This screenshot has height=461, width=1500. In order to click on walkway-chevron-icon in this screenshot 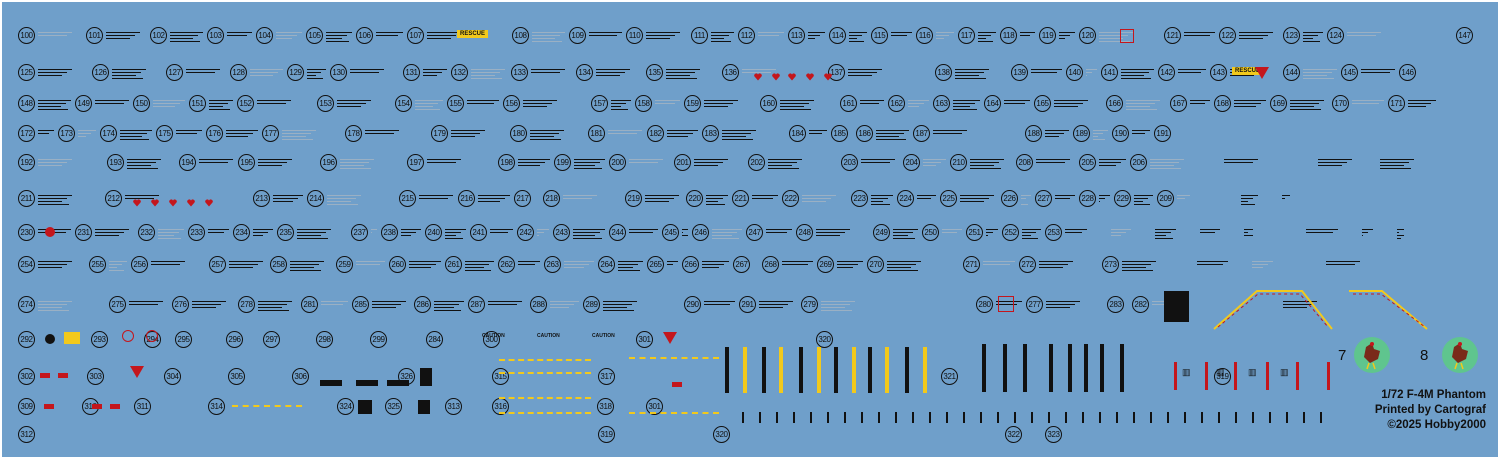, I will do `click(1273, 310)`.